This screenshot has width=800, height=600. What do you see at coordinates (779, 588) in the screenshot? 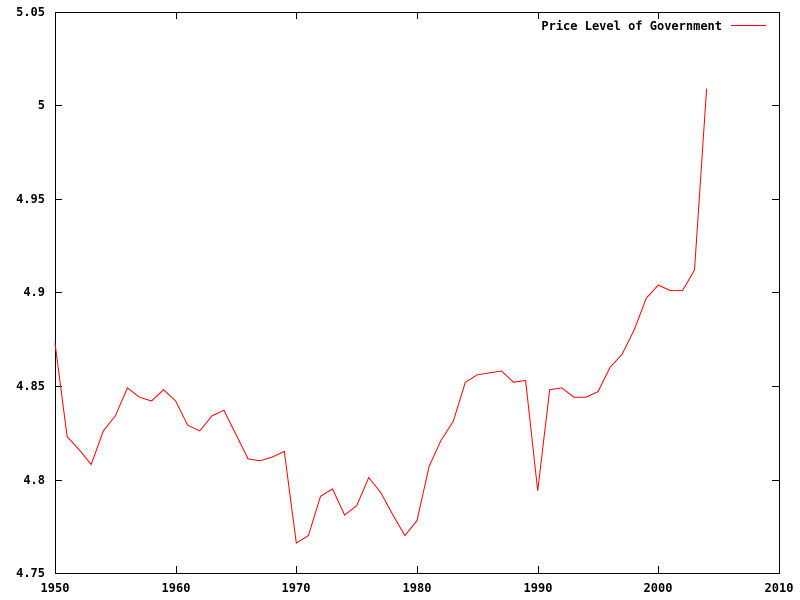
I see `x-tick-label: 2010` at bounding box center [779, 588].